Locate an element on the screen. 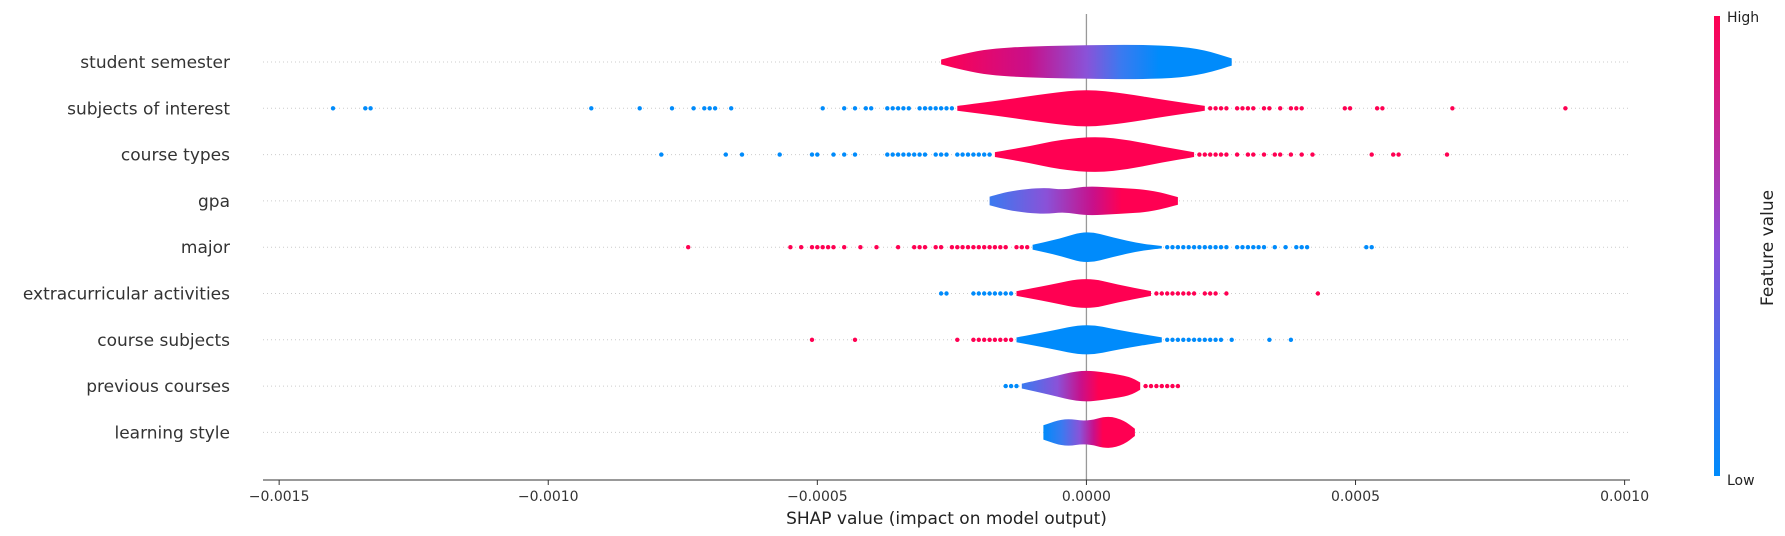 Image resolution: width=1785 pixels, height=536 pixels. feature-label: student semester is located at coordinates (155, 63).